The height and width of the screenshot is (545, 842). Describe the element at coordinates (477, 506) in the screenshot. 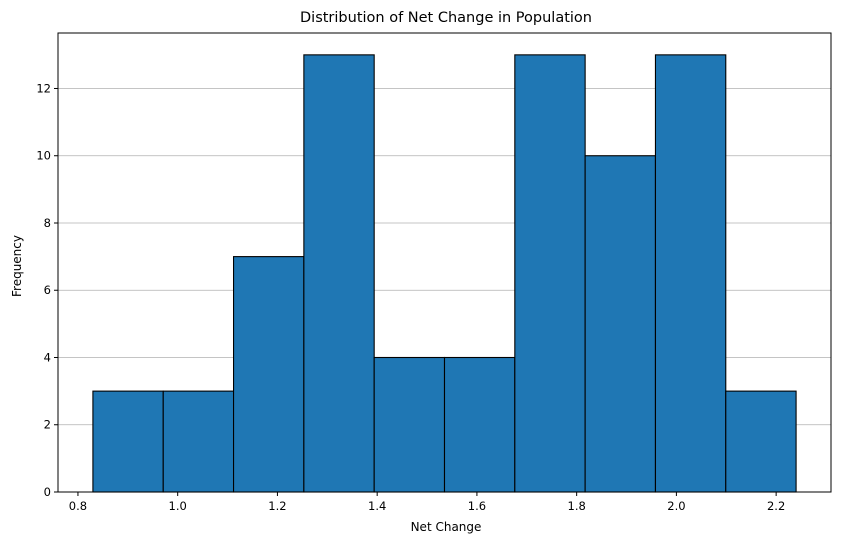

I see `x-tick-label: 1.6` at that location.